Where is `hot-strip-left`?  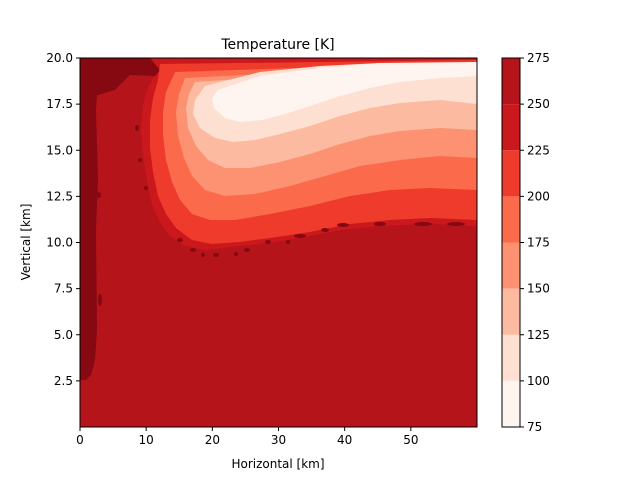 hot-strip-left is located at coordinates (89, 219).